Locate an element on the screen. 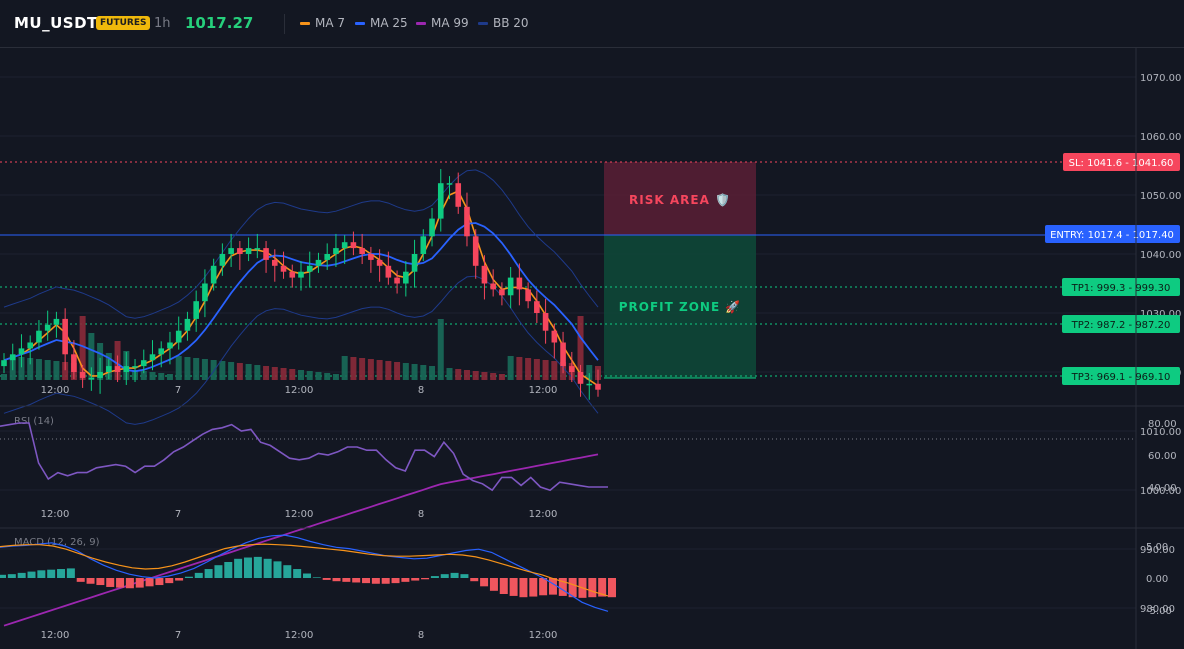  risk-area-label: RISK AREA 🛡️ is located at coordinates (680, 200).